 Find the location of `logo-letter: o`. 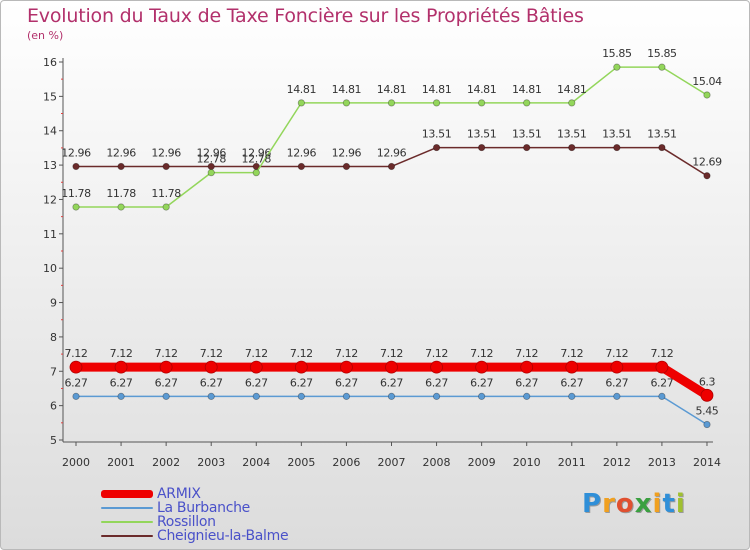

logo-letter: o is located at coordinates (625, 504).